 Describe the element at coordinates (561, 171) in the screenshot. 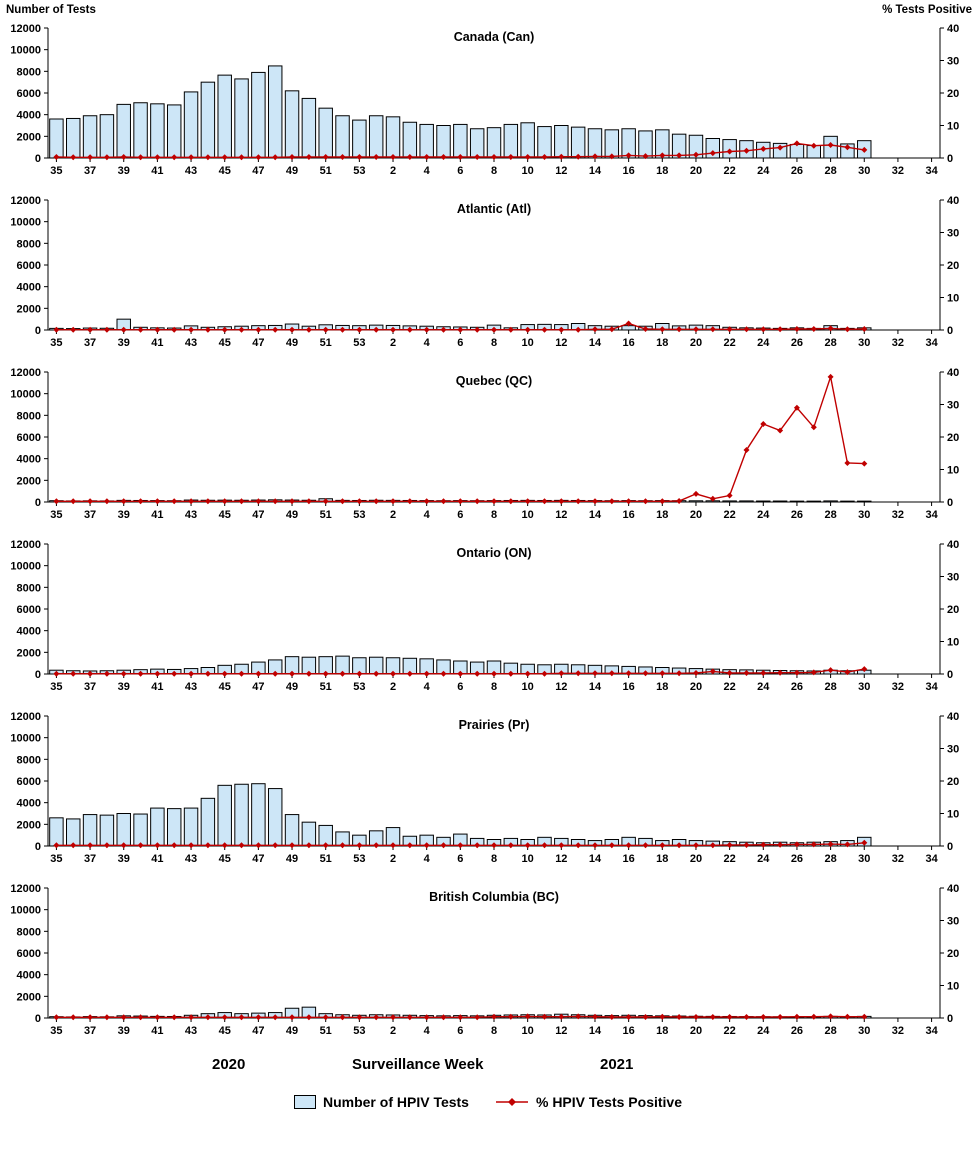

I see `svg-text: 12` at that location.